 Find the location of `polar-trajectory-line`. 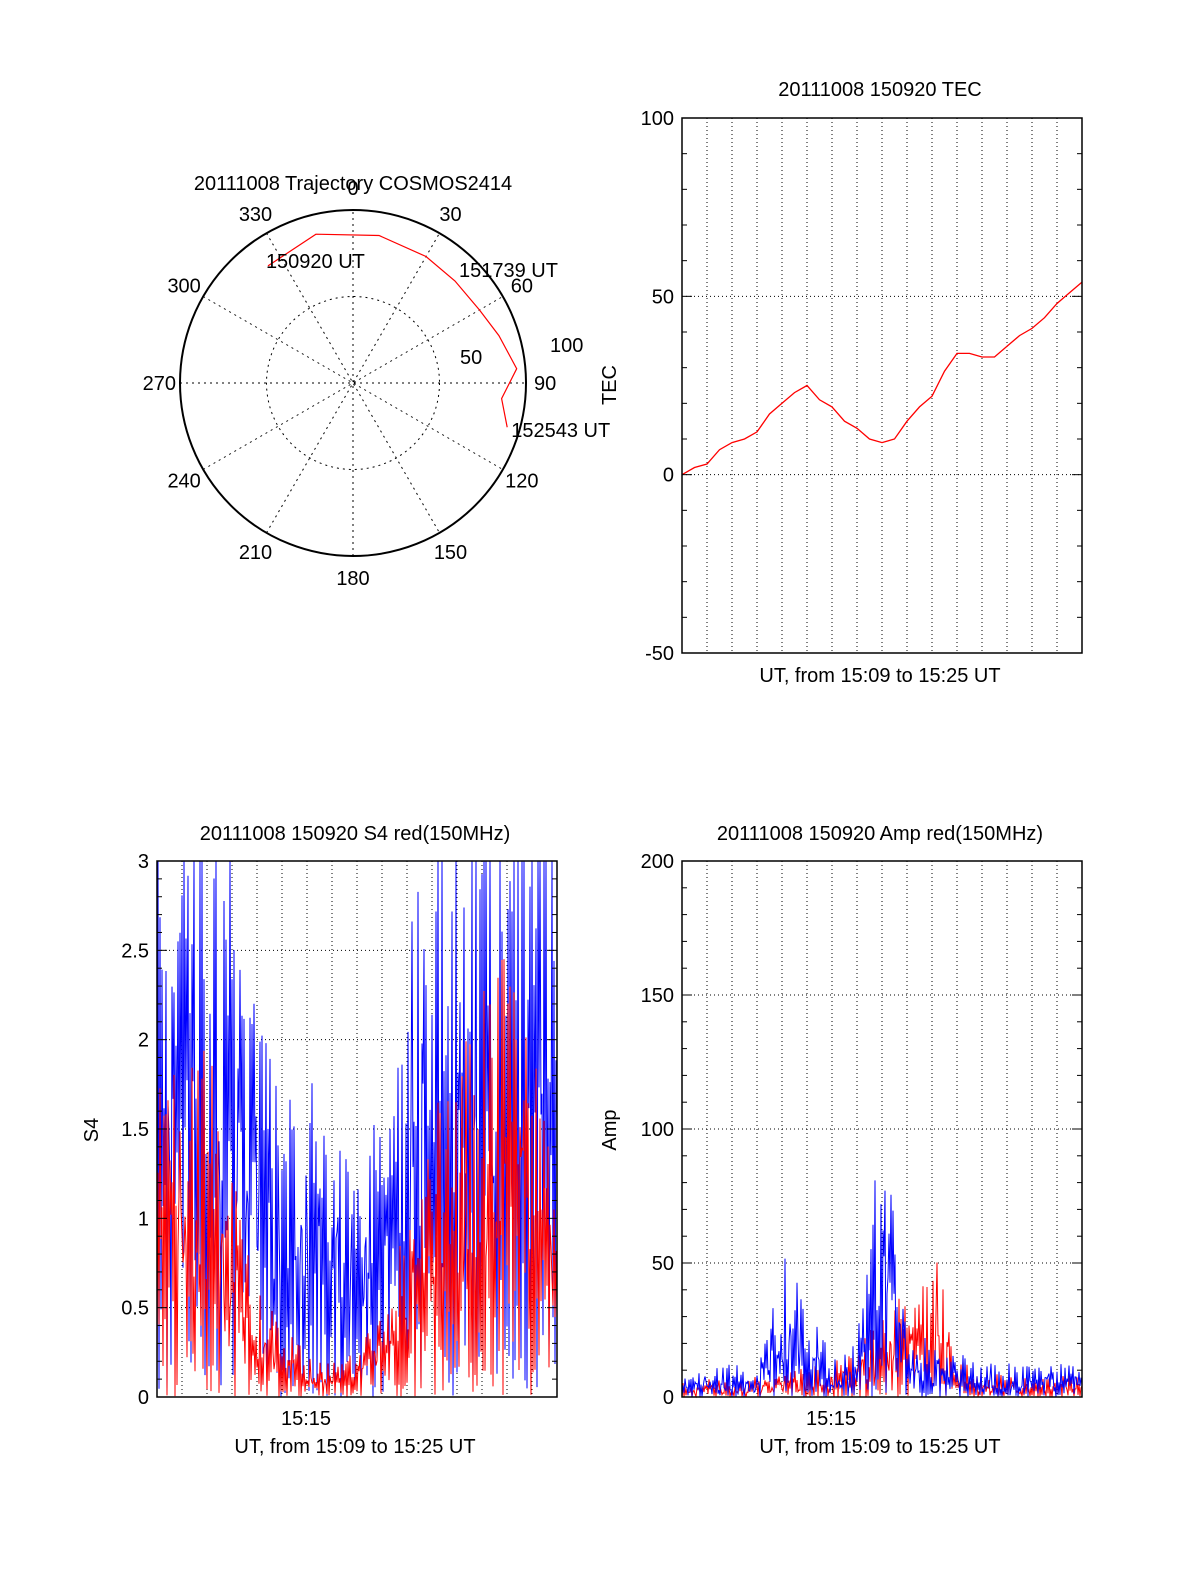

polar-trajectory-line is located at coordinates (392, 330).